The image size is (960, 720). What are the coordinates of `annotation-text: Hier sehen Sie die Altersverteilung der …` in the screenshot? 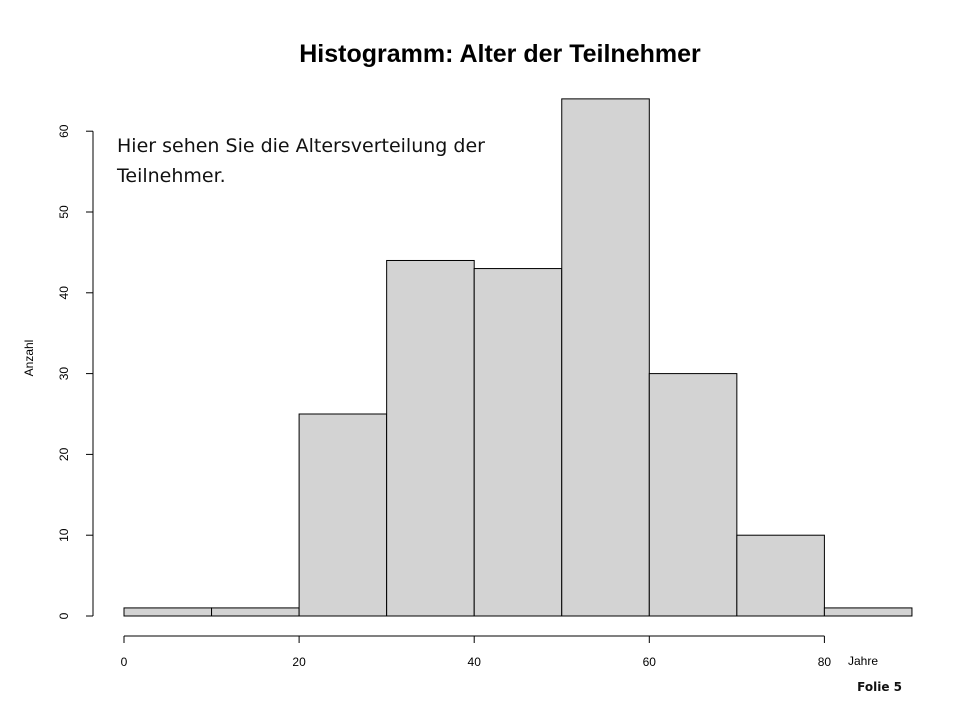 It's located at (301, 161).